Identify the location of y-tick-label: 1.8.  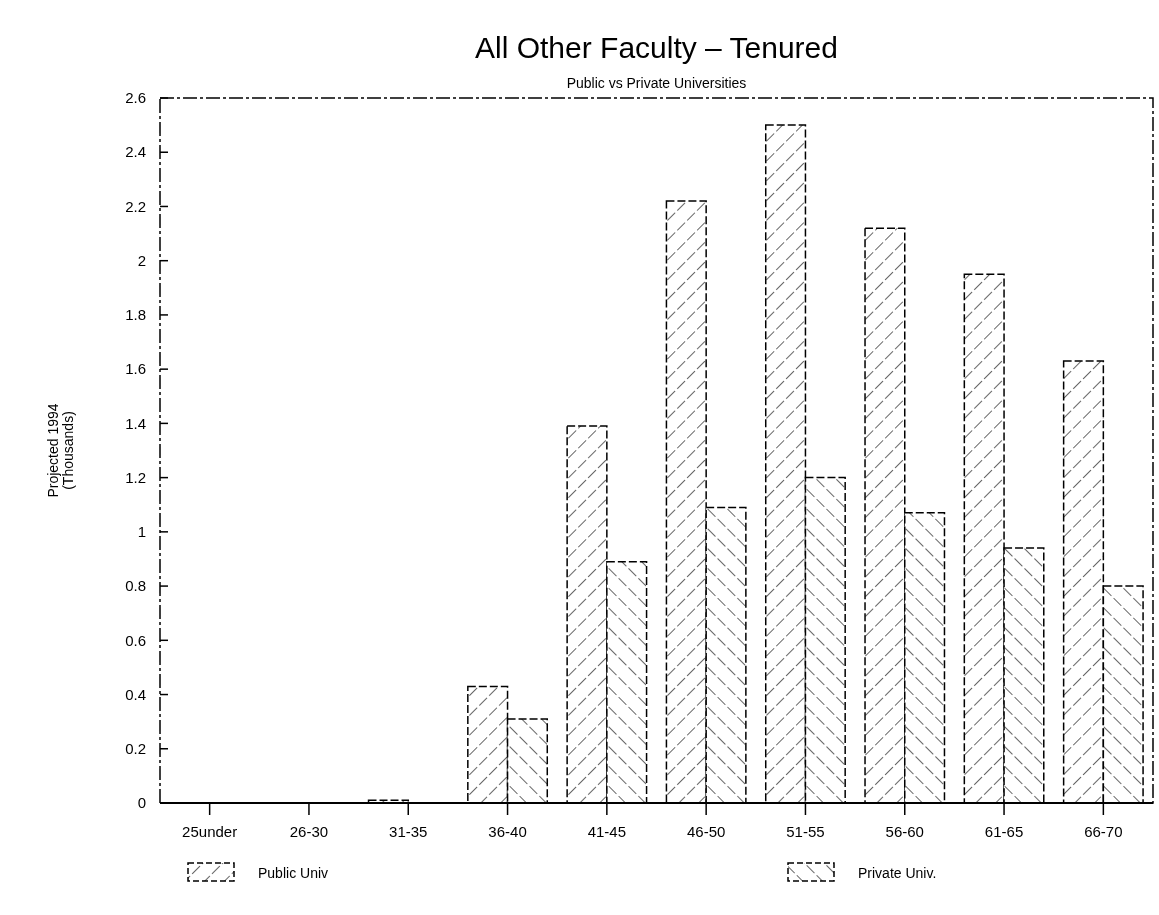
(135, 315).